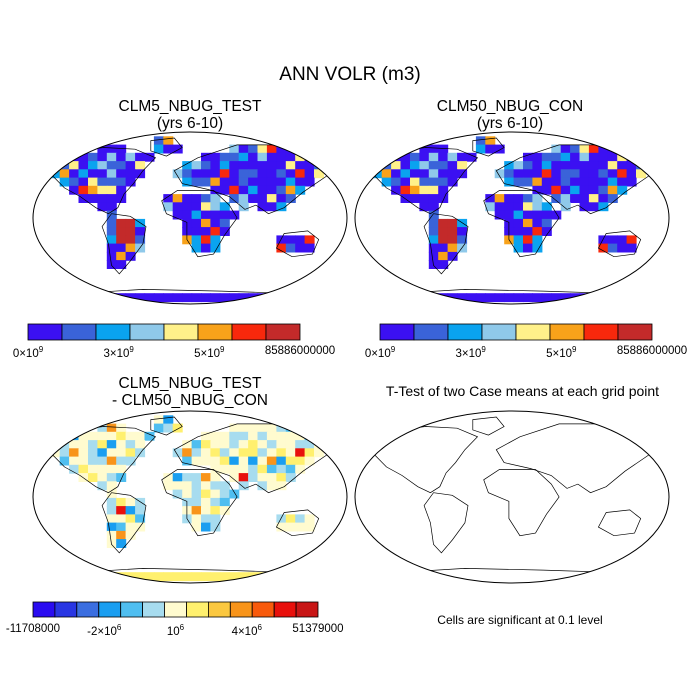 This screenshot has width=700, height=700. Describe the element at coordinates (652, 351) in the screenshot. I see `colorbar-tick-label: 85886000000` at that location.